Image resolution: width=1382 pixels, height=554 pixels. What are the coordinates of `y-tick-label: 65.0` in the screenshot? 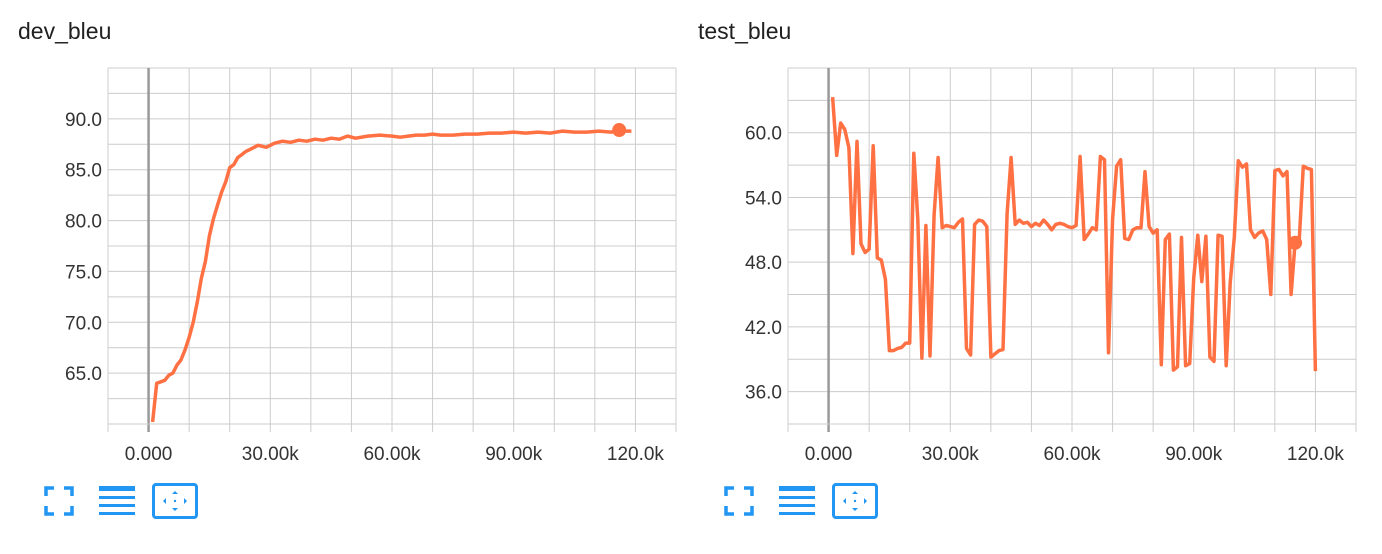 It's located at (83, 374).